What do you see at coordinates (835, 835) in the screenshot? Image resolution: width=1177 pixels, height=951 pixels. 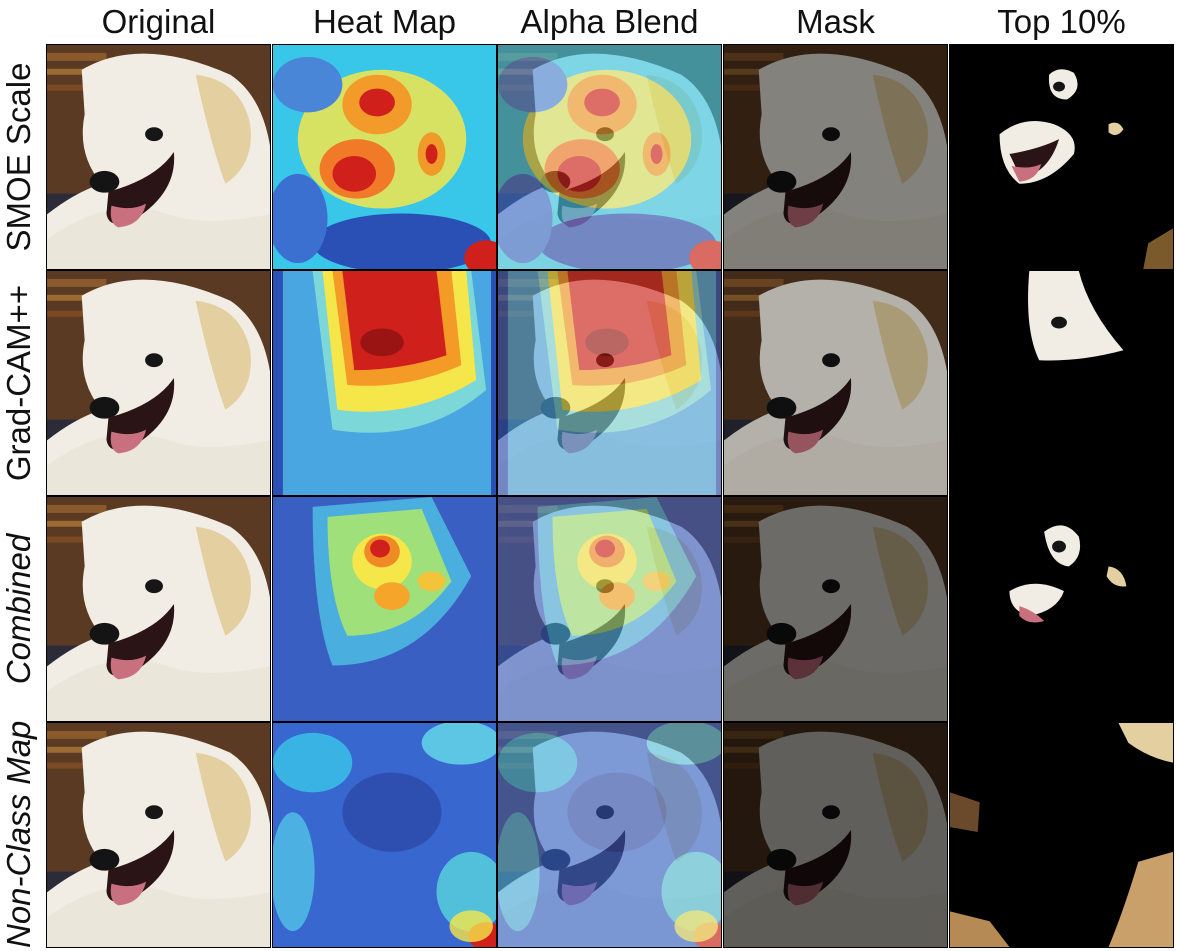 I see `image-mask-nonclass` at bounding box center [835, 835].